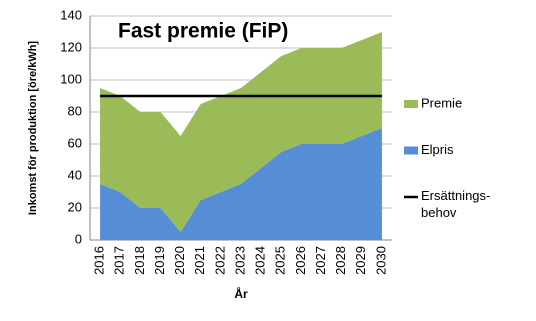  Describe the element at coordinates (75, 142) in the screenshot. I see `y-tick-label: 60` at that location.